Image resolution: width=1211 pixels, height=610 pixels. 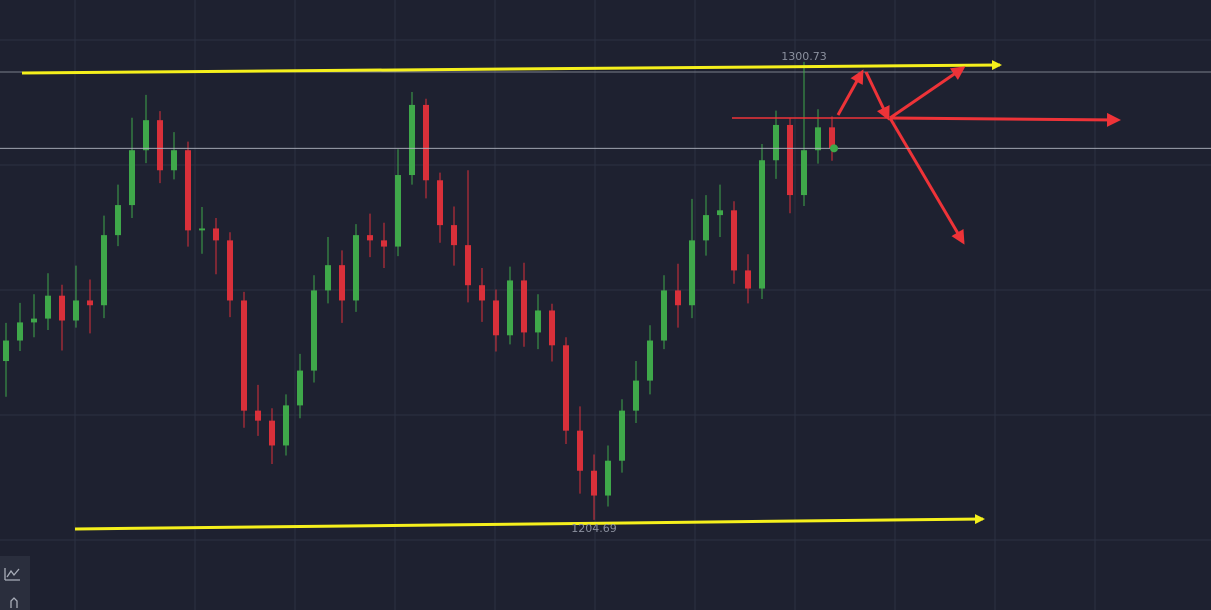 I want to click on toolbar-panel, so click(x=15, y=583).